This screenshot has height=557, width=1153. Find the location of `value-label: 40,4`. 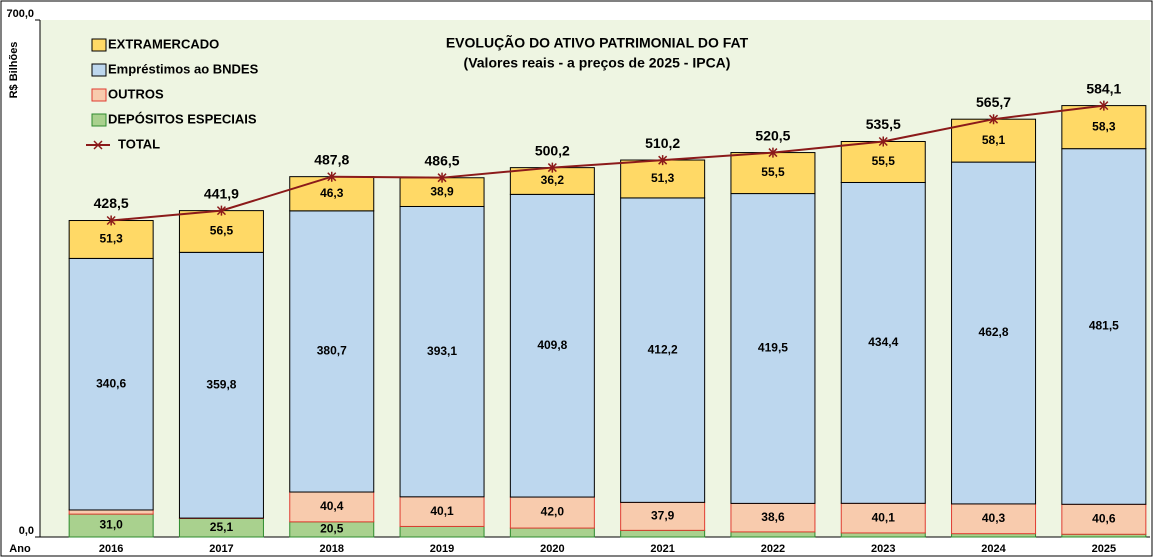

value-label: 40,4 is located at coordinates (332, 506).